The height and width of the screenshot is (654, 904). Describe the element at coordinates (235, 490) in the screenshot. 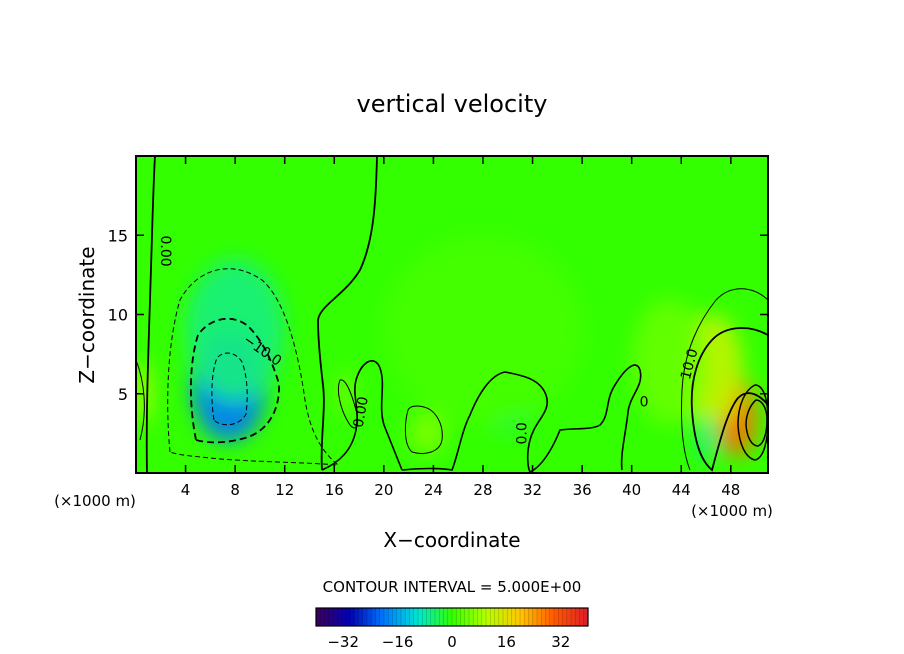

I see `x-tick-label: 8` at that location.